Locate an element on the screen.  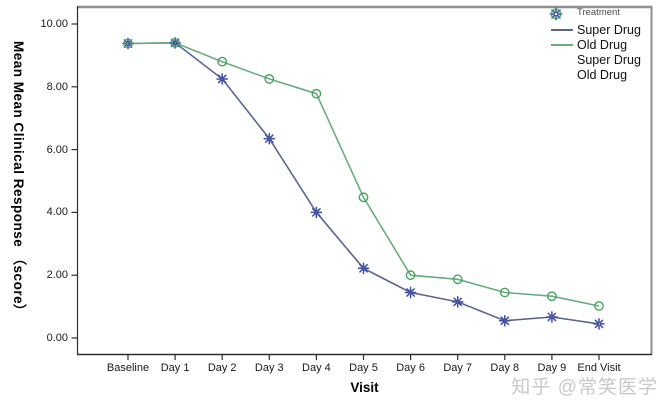
y-tick-label: 2.00 is located at coordinates (57, 275).